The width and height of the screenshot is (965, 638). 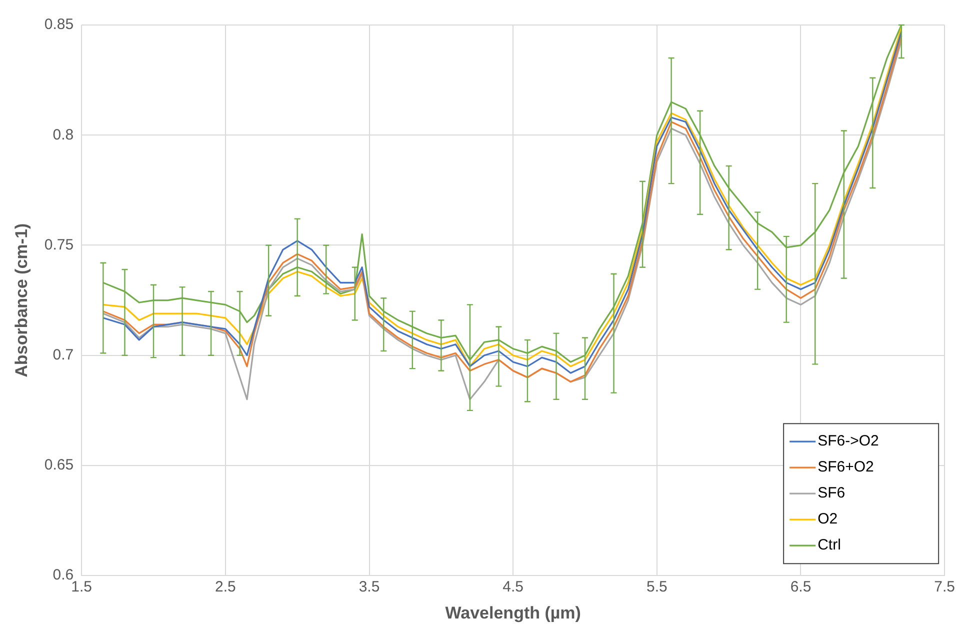 What do you see at coordinates (828, 519) in the screenshot?
I see `legend-label: O2` at bounding box center [828, 519].